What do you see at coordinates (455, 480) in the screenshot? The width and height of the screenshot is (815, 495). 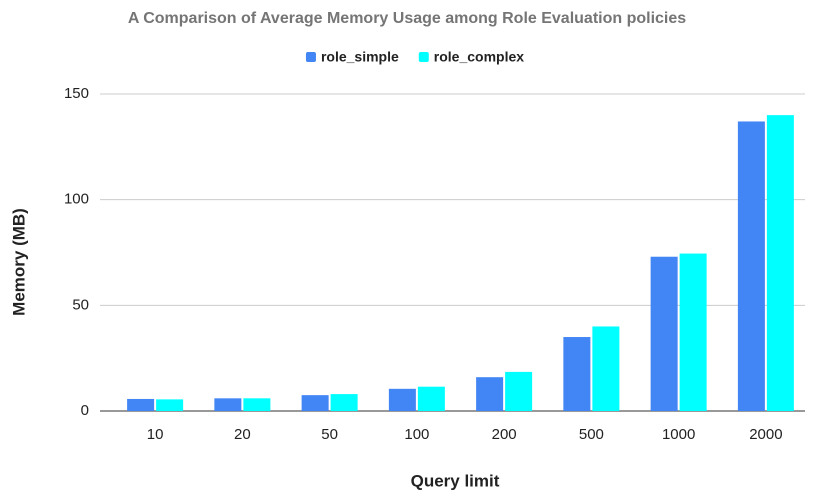 I see `x-axis-label: Query limit` at bounding box center [455, 480].